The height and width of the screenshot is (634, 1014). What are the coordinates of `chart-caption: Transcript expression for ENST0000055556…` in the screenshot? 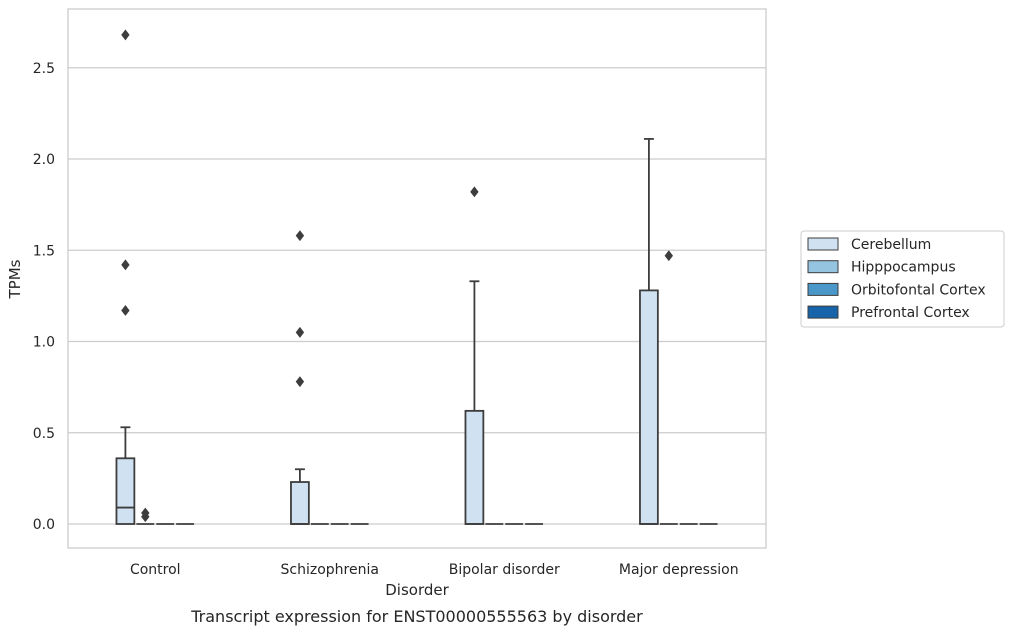 It's located at (416, 616).